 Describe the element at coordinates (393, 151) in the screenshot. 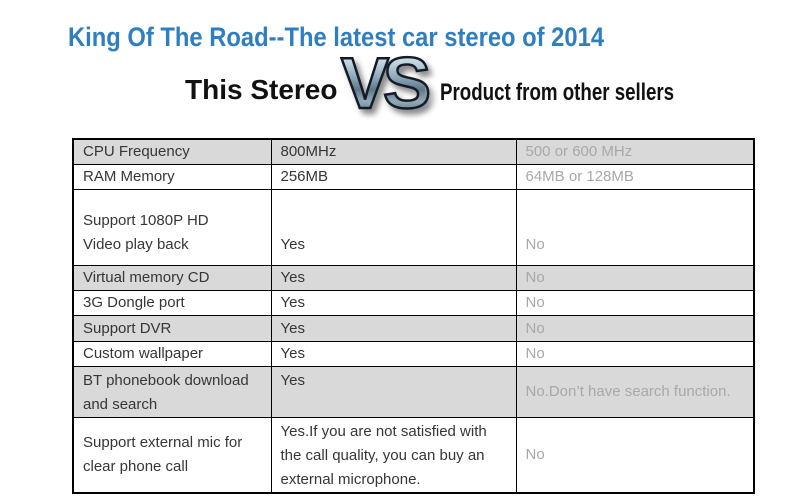

I see `this-stereo-cell: 800MHz` at that location.